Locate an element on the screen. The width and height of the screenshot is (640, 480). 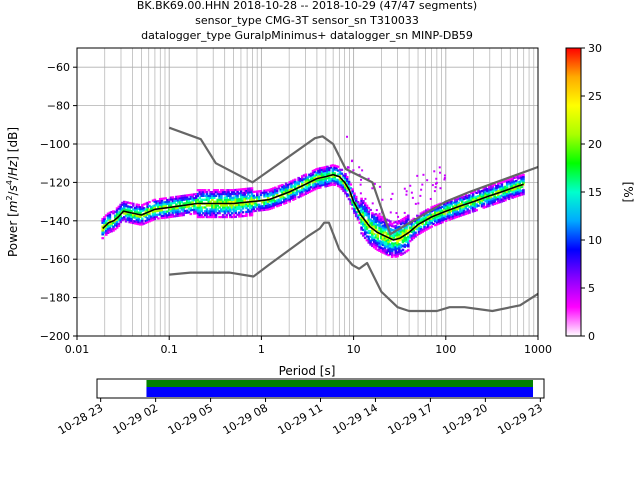
time-tick-label: 10-29 17 is located at coordinates (410, 419).